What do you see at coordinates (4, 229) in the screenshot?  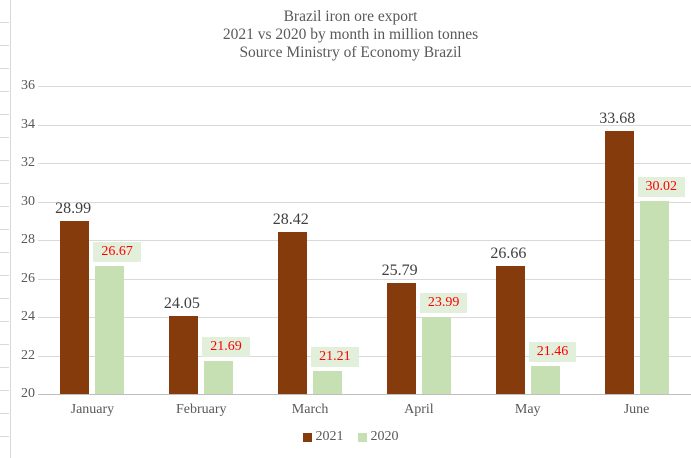 I see `spreadsheet-row-lines` at bounding box center [4, 229].